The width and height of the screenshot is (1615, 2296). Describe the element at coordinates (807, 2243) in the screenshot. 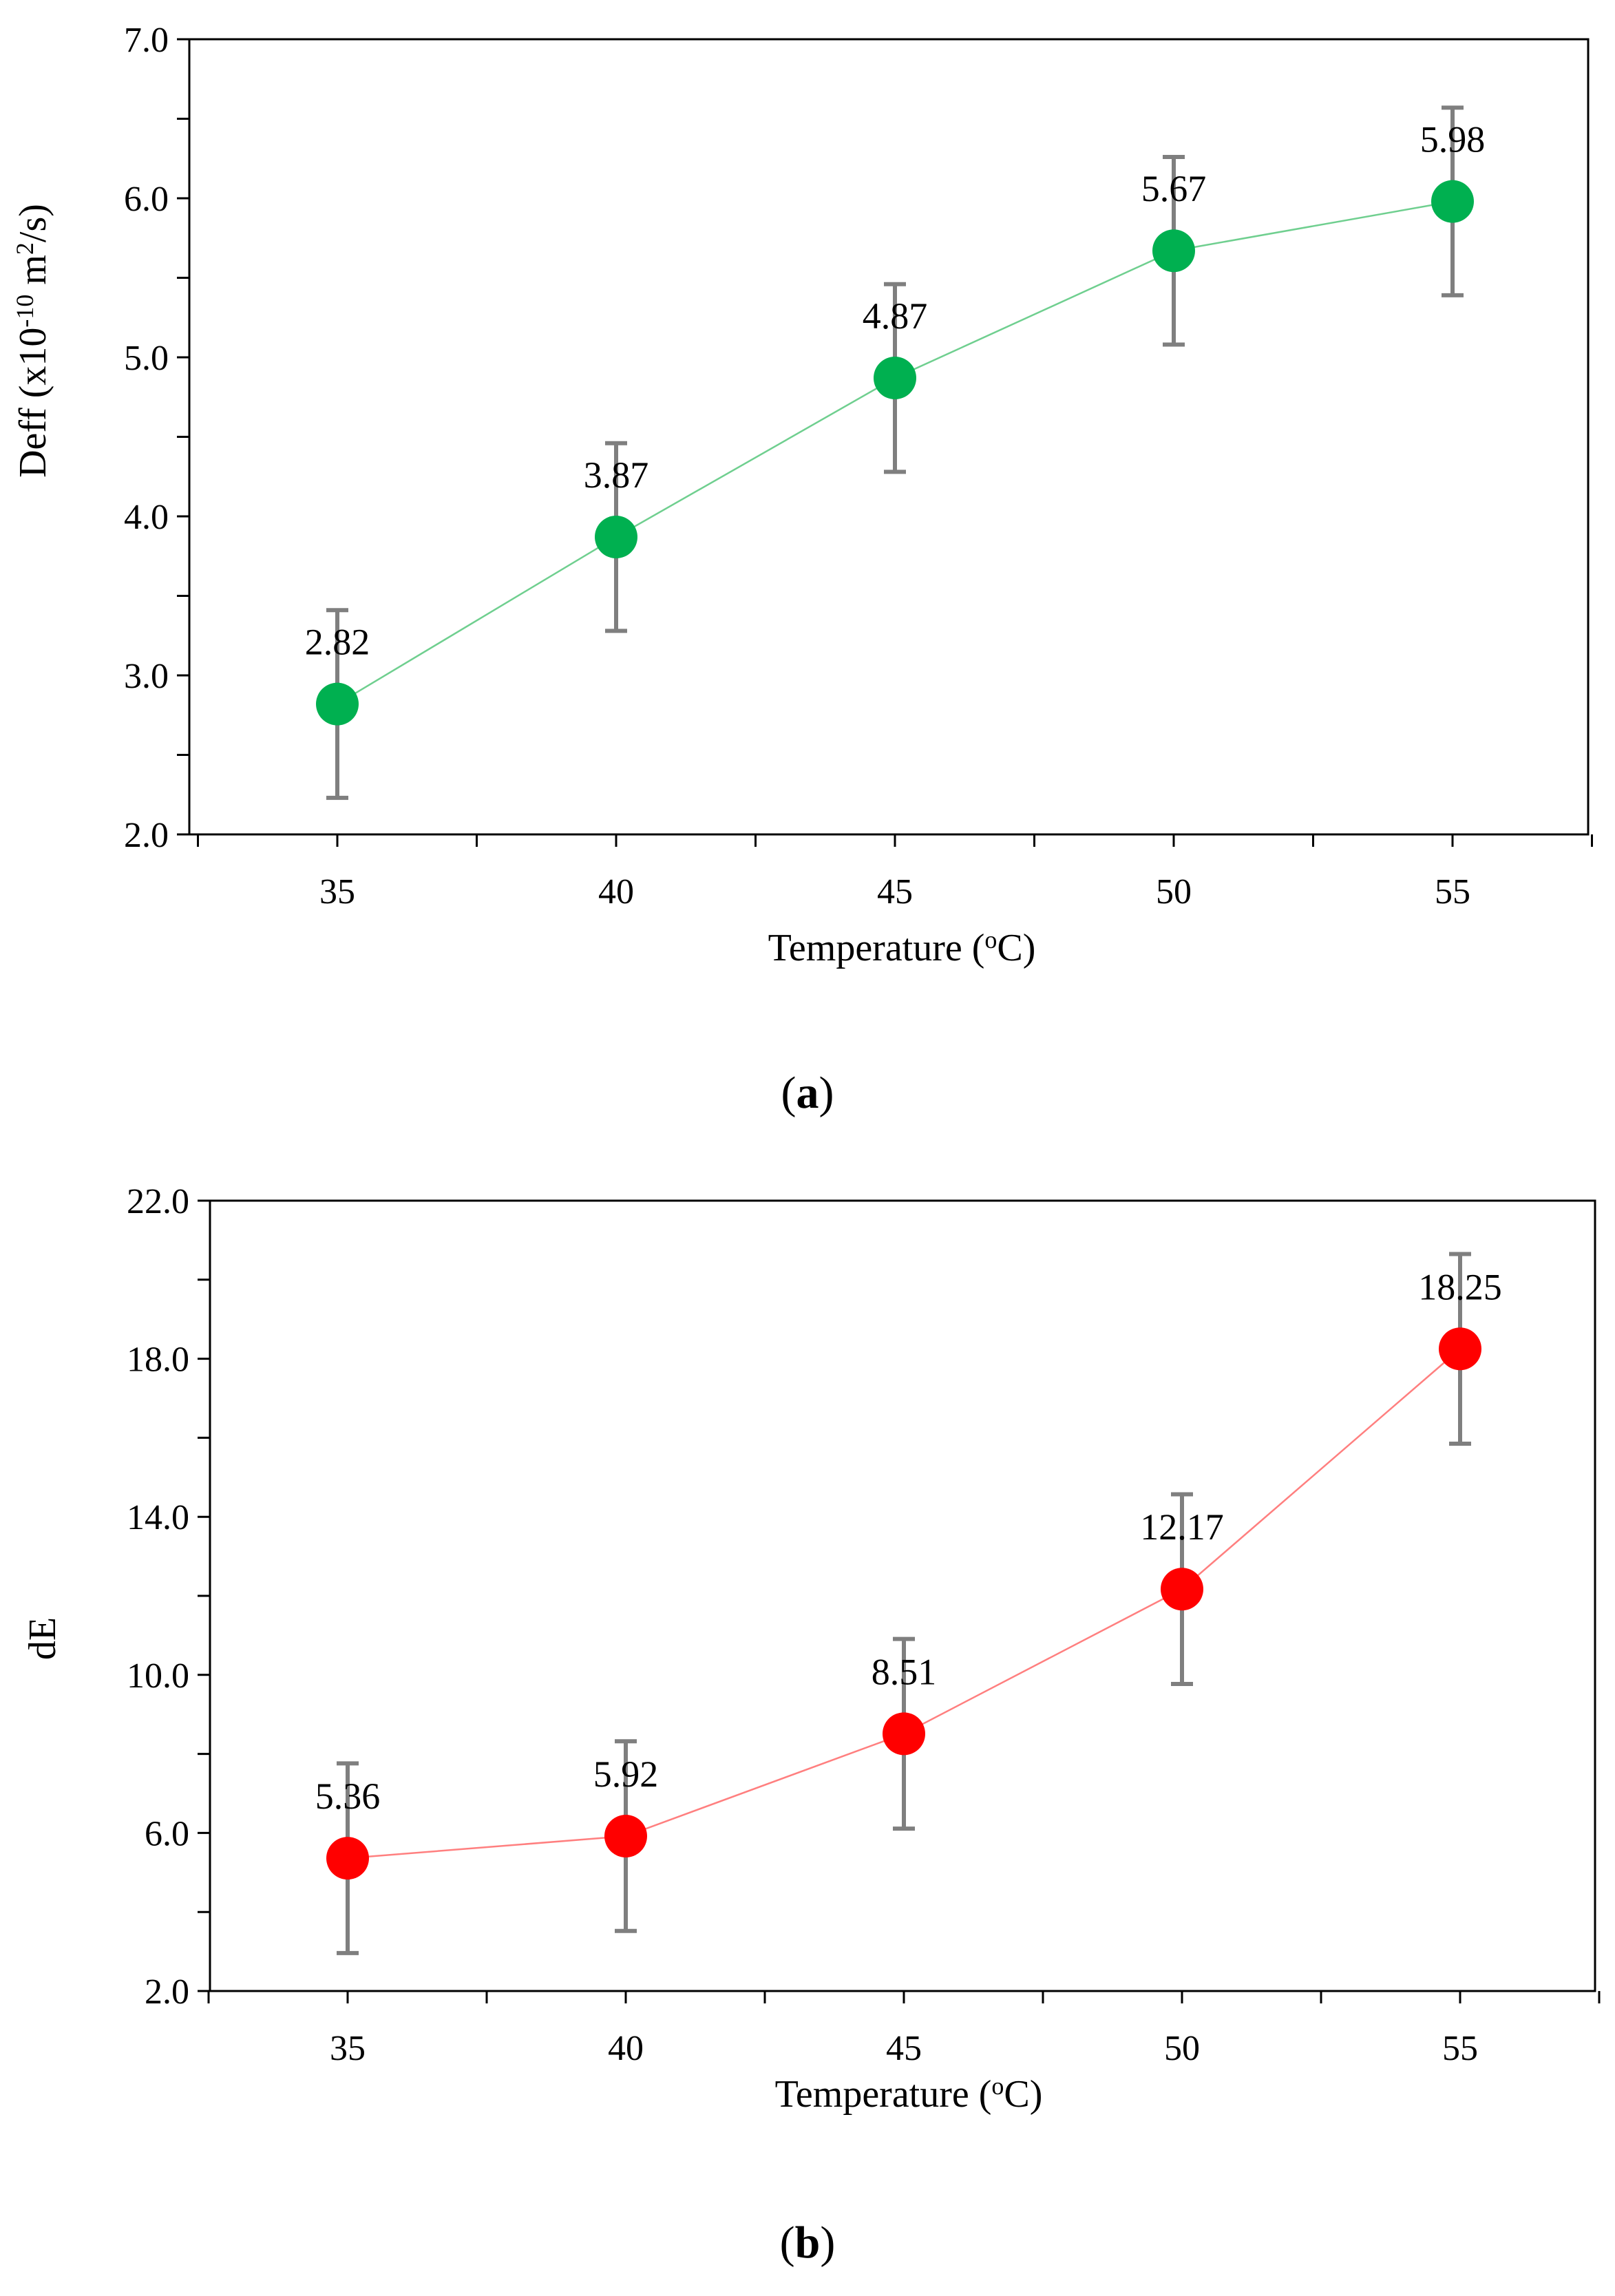

I see `panel-caption-b: (b)` at that location.